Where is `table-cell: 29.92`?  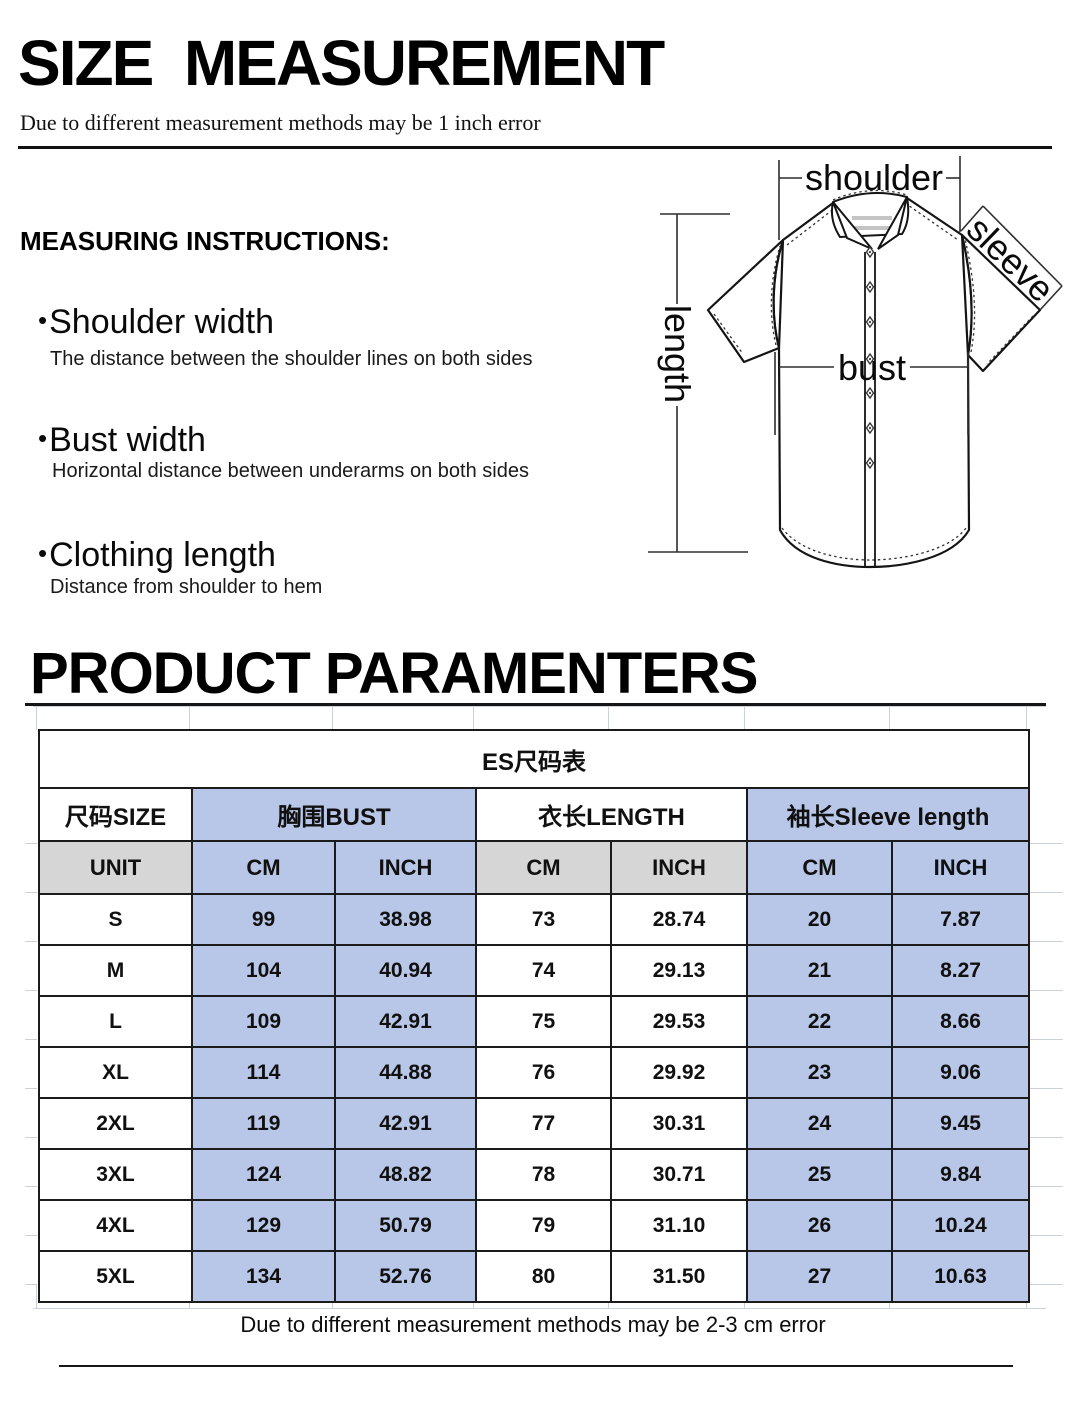 table-cell: 29.92 is located at coordinates (679, 1072).